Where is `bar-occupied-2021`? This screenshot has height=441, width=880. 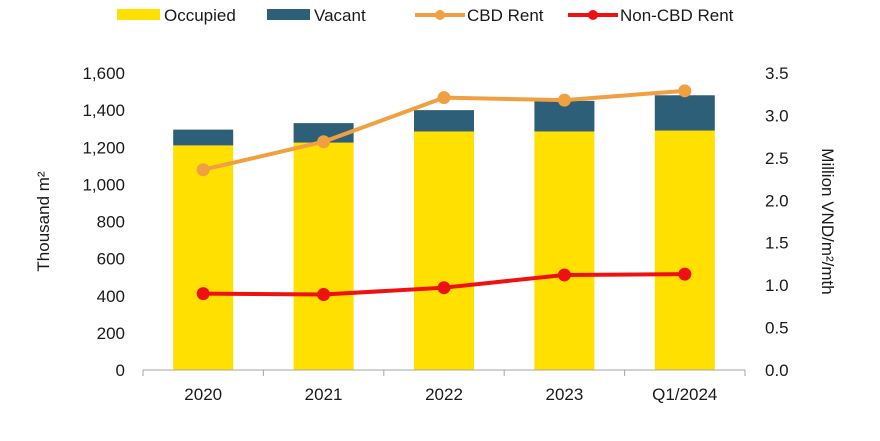 bar-occupied-2021 is located at coordinates (323, 256).